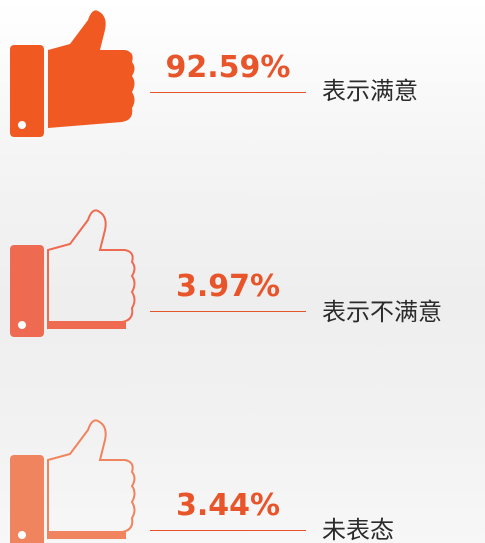 Image resolution: width=485 pixels, height=543 pixels. I want to click on percent: 92.59%, so click(228, 67).